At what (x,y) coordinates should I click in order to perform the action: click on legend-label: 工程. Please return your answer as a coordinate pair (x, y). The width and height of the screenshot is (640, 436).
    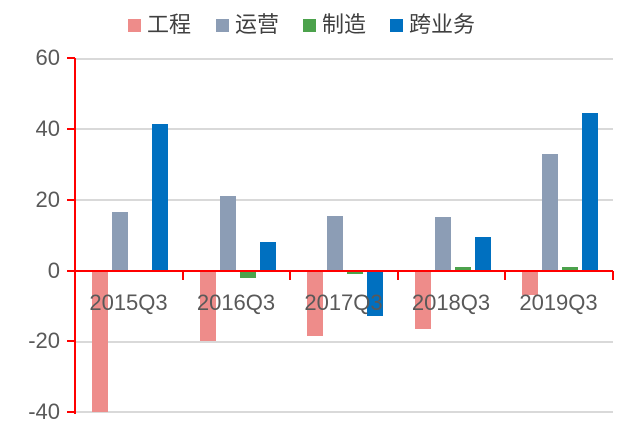
    Looking at the image, I should click on (169, 24).